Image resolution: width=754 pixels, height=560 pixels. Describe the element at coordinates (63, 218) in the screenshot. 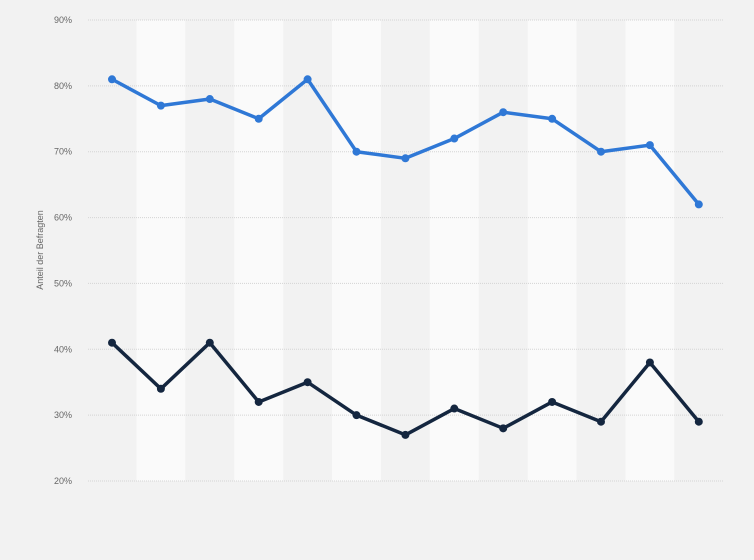

I see `y-tick-label: 60%` at that location.